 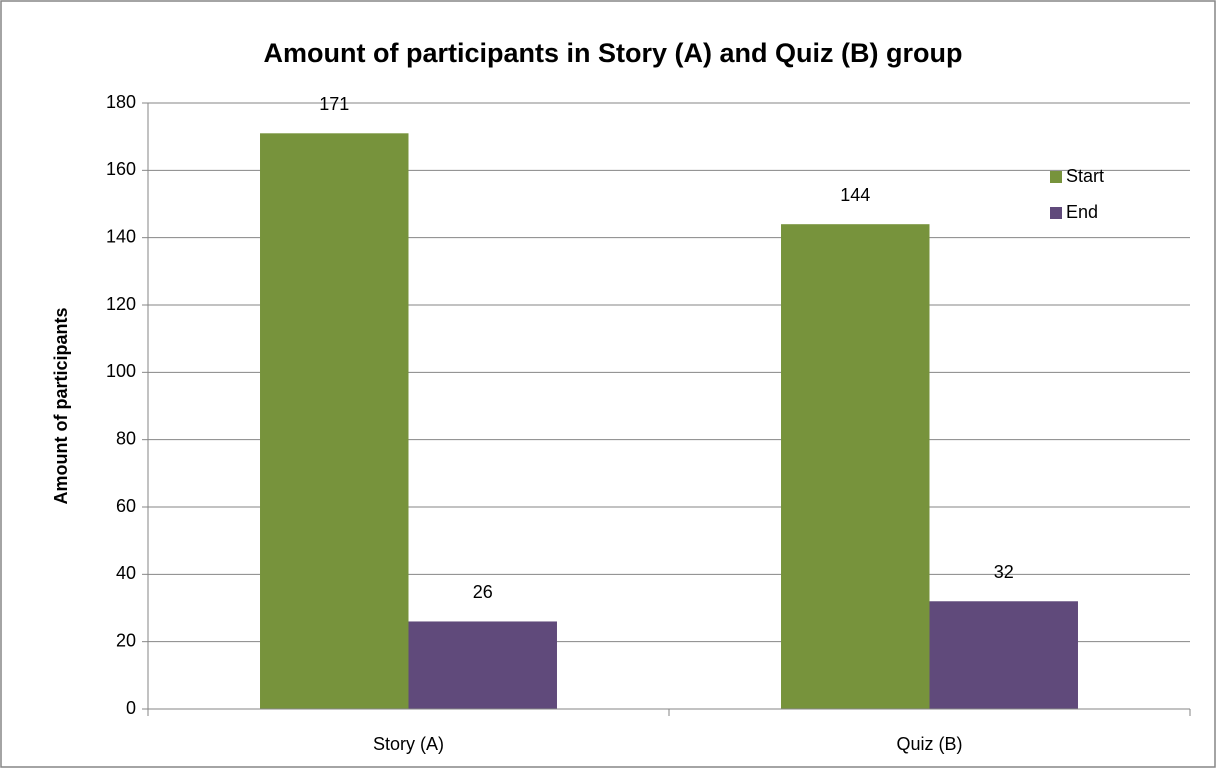 What do you see at coordinates (121, 102) in the screenshot?
I see `y-tick-label: 180` at bounding box center [121, 102].